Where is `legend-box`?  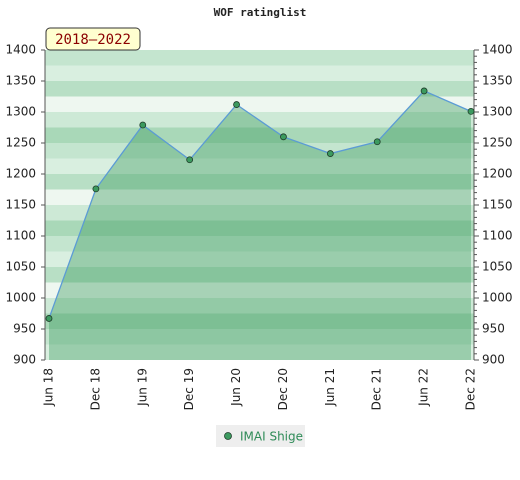 legend-box is located at coordinates (260, 436).